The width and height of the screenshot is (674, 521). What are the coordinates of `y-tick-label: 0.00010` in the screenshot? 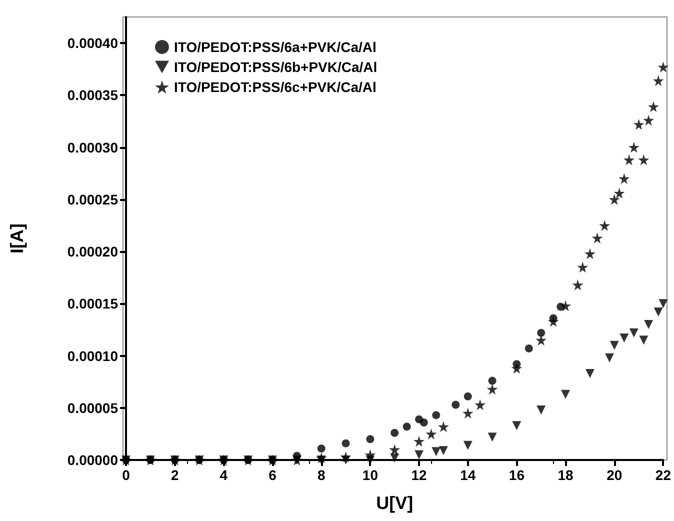 It's located at (92, 356).